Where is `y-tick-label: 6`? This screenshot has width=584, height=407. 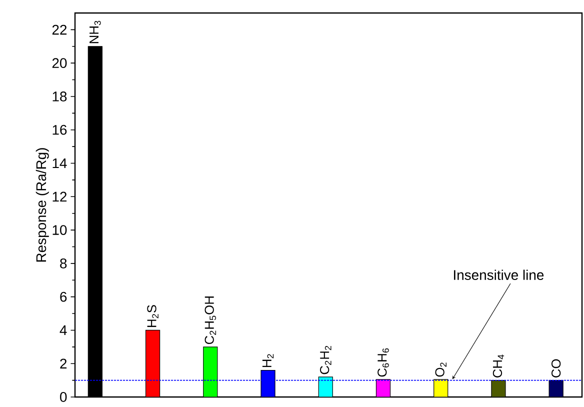 y-tick-label: 6 is located at coordinates (63, 297).